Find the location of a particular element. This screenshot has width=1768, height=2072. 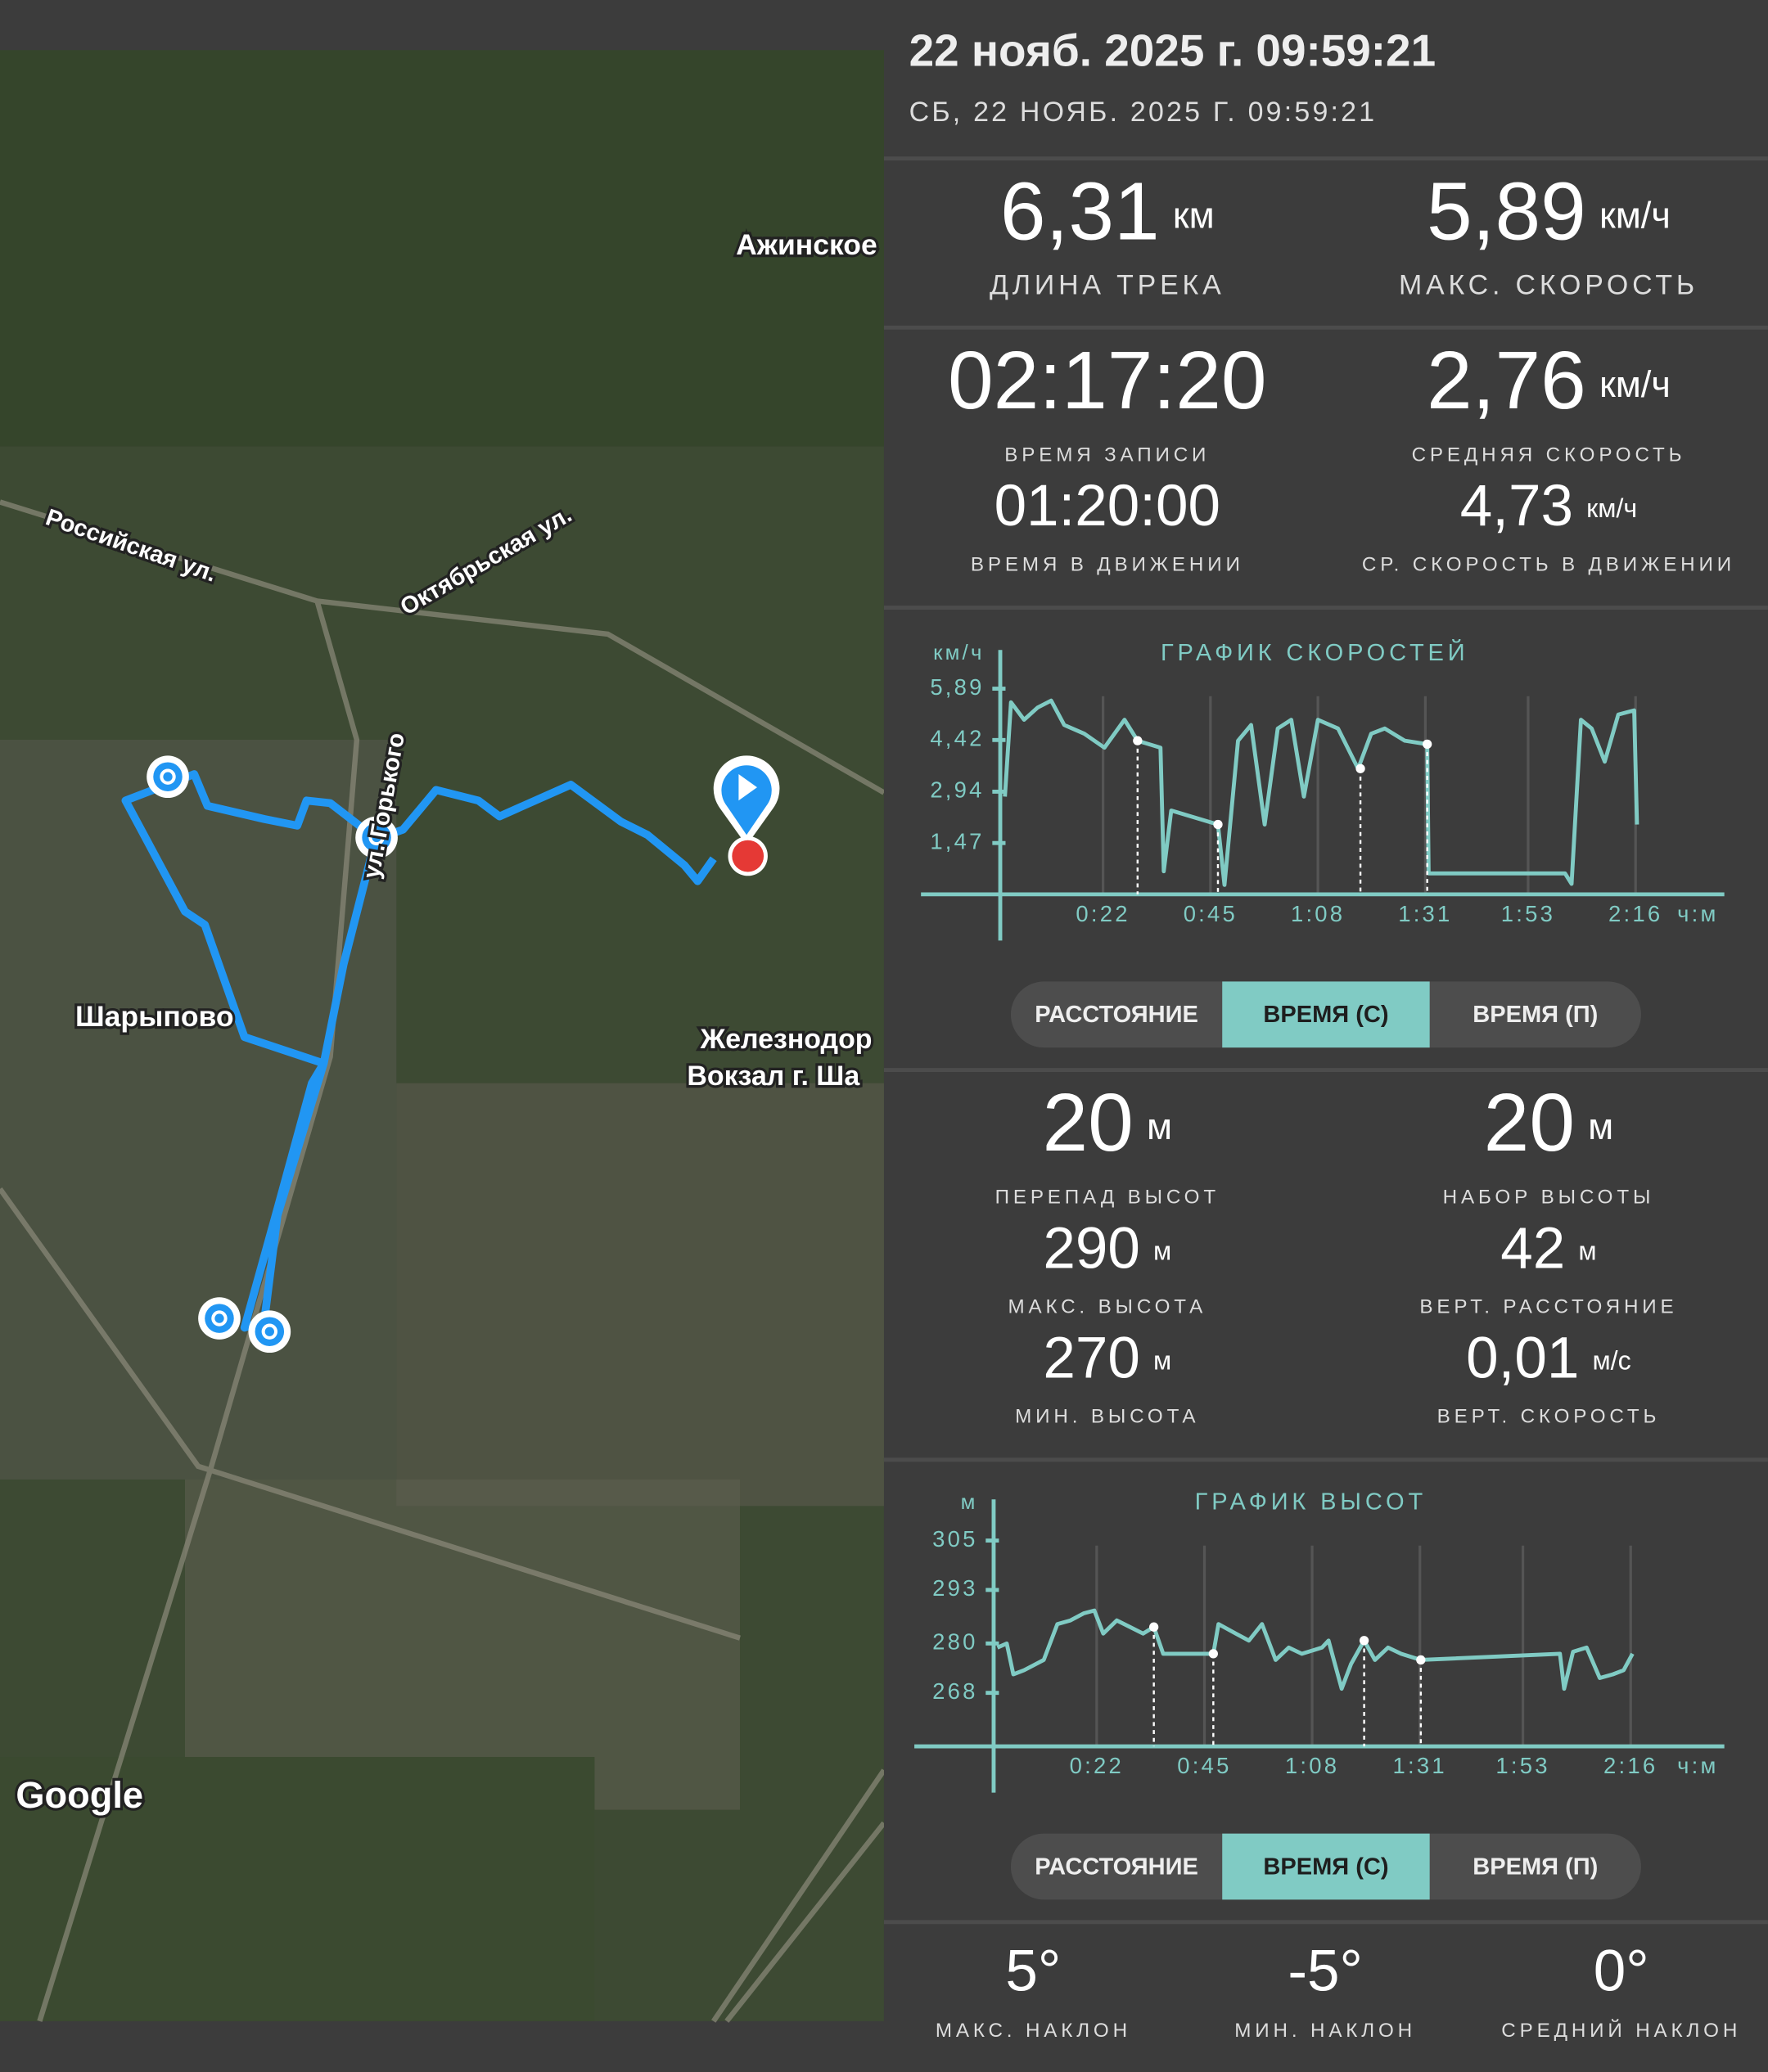

y-tick-label: 268 is located at coordinates (954, 1691).